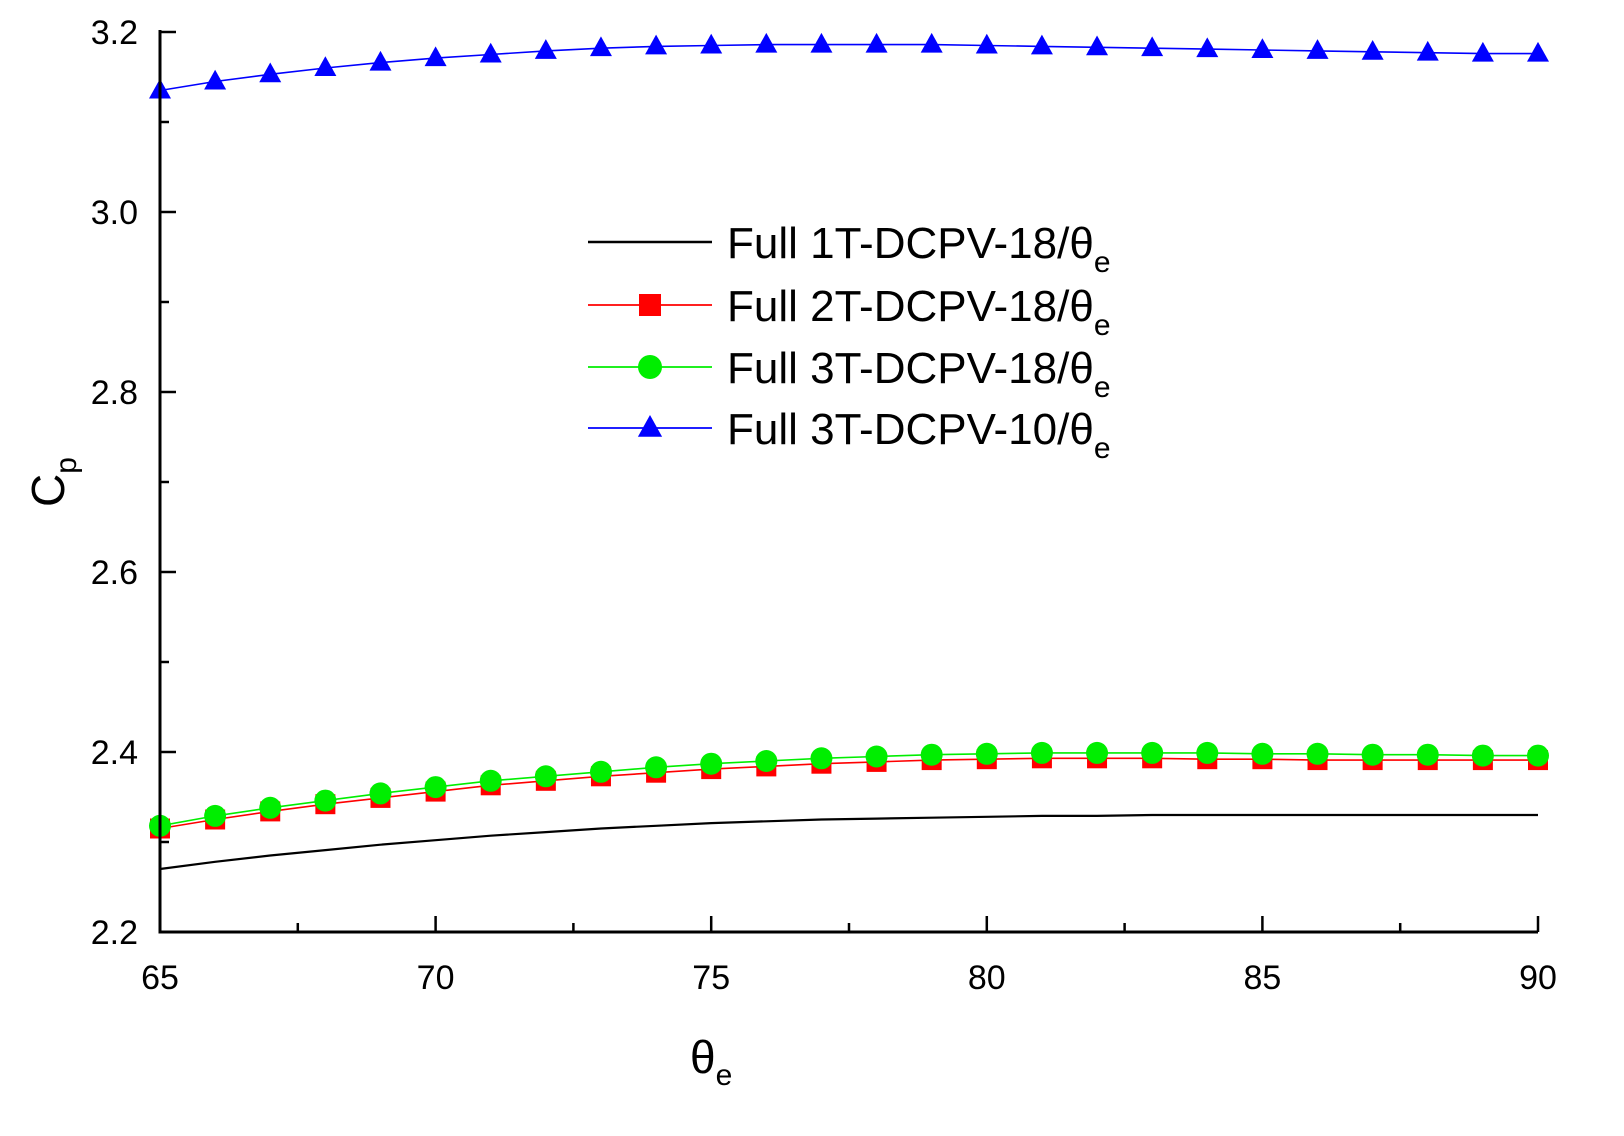  I want to click on x-axis-title: θe, so click(711, 1061).